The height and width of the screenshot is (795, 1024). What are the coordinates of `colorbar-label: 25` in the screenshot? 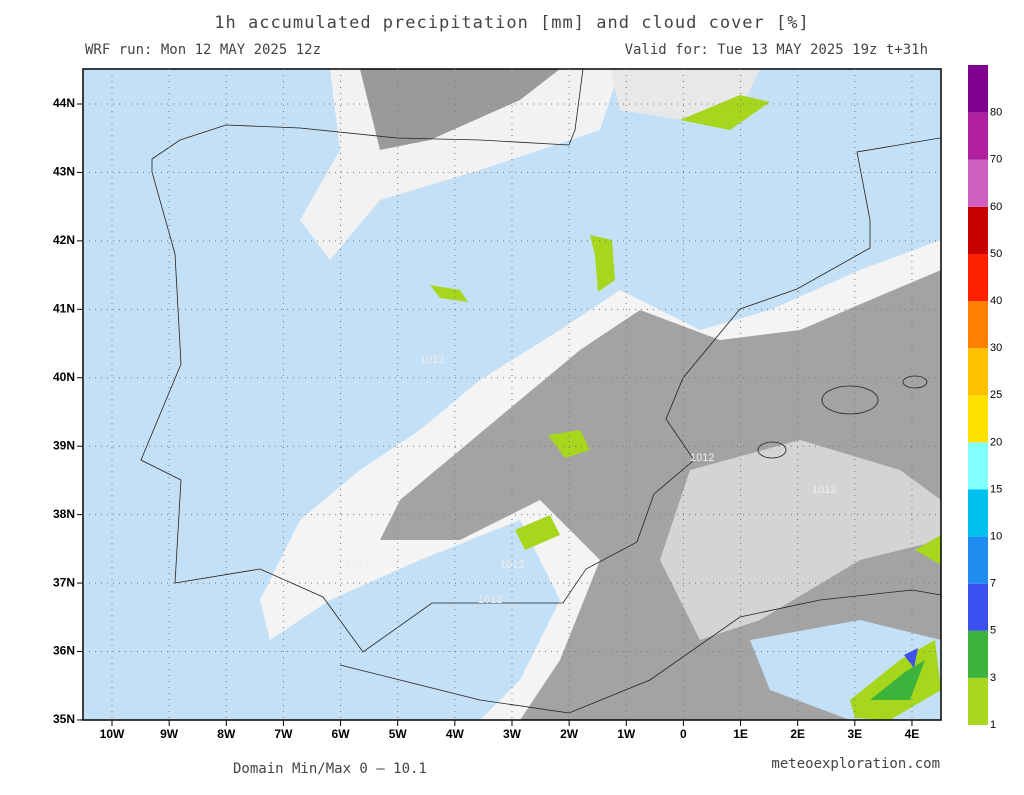 It's located at (996, 395).